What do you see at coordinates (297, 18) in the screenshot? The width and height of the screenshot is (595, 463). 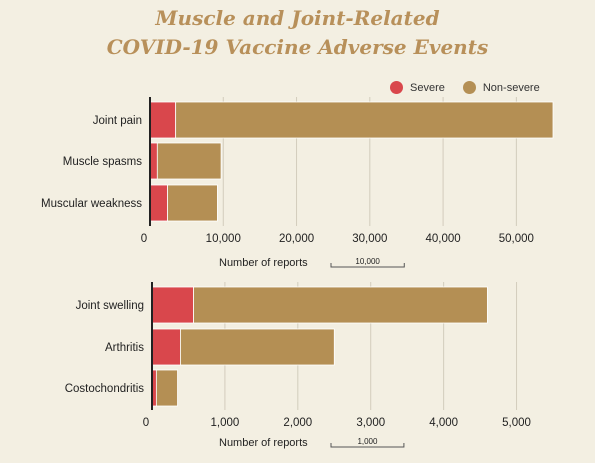 I see `title-line-1: Muscle and Joint-Related` at bounding box center [297, 18].